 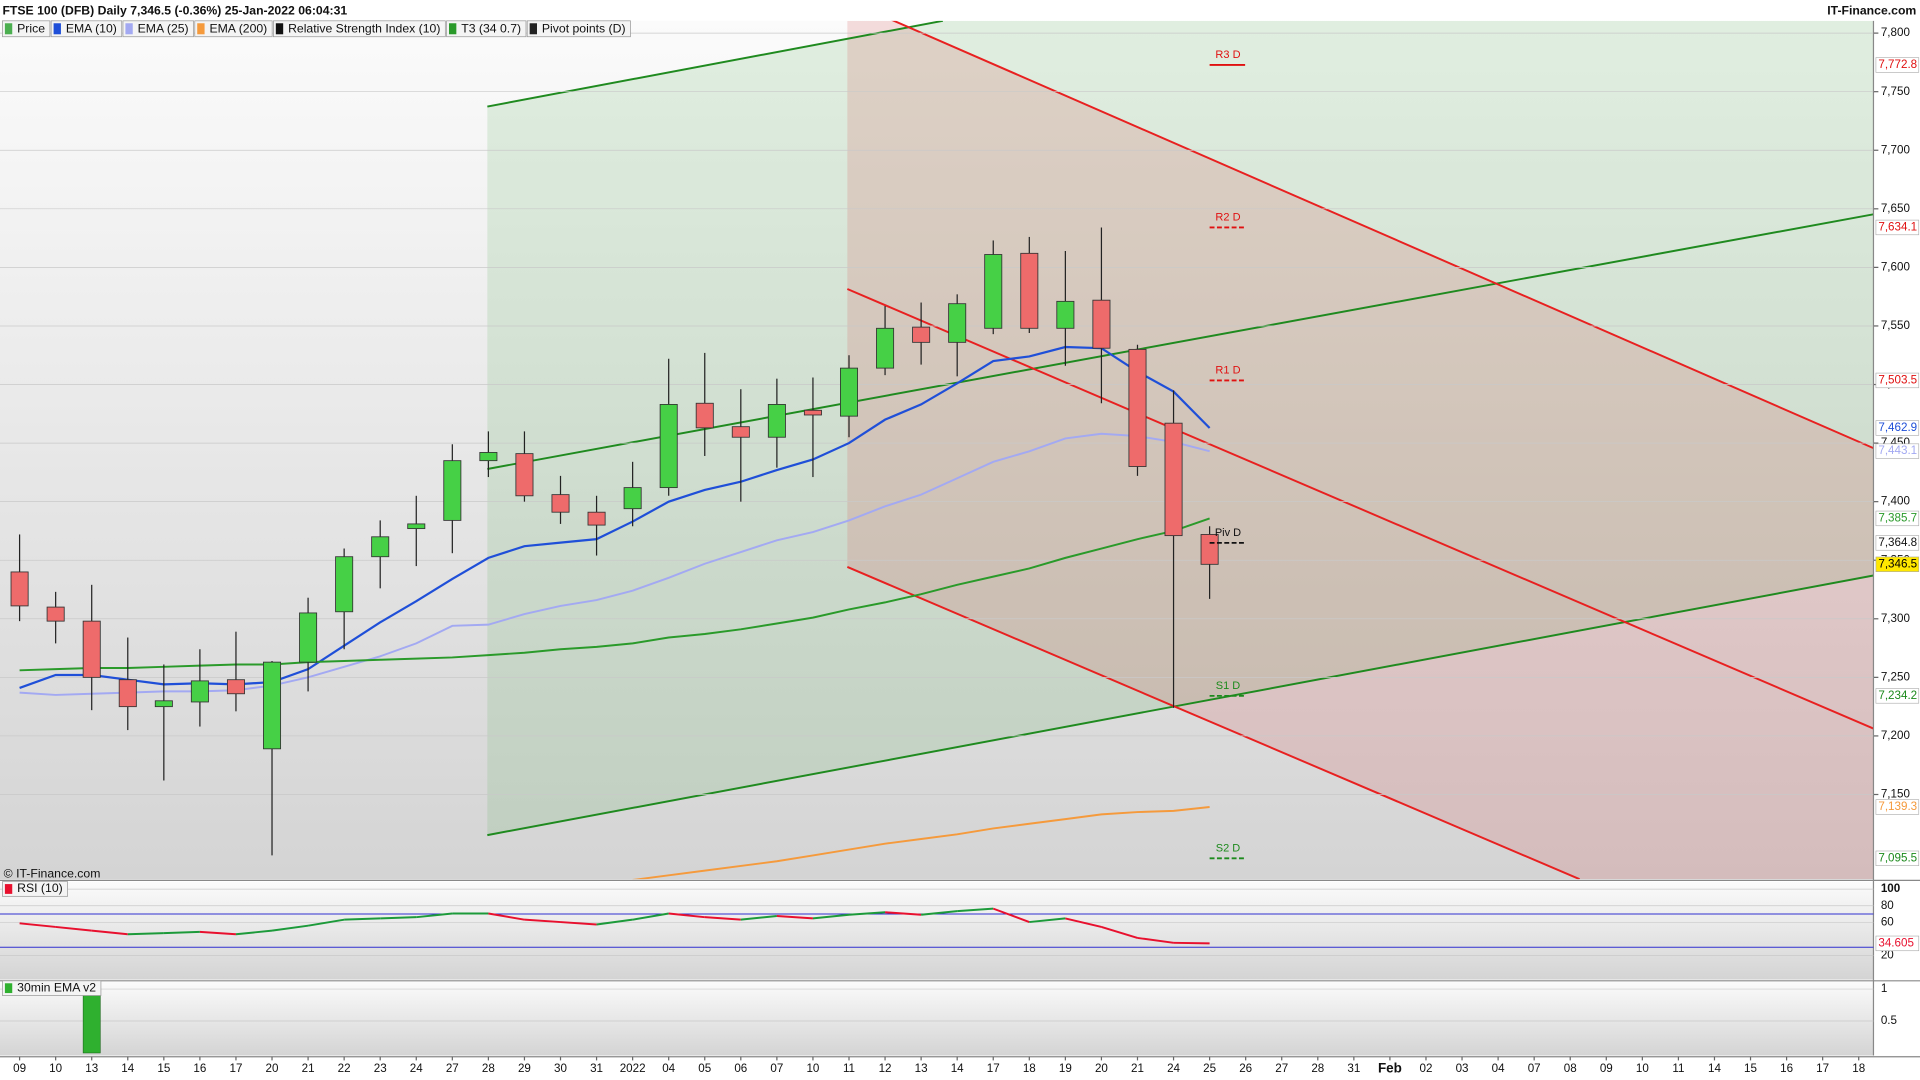 I want to click on y-tick-label: 20, so click(x=1887, y=955).